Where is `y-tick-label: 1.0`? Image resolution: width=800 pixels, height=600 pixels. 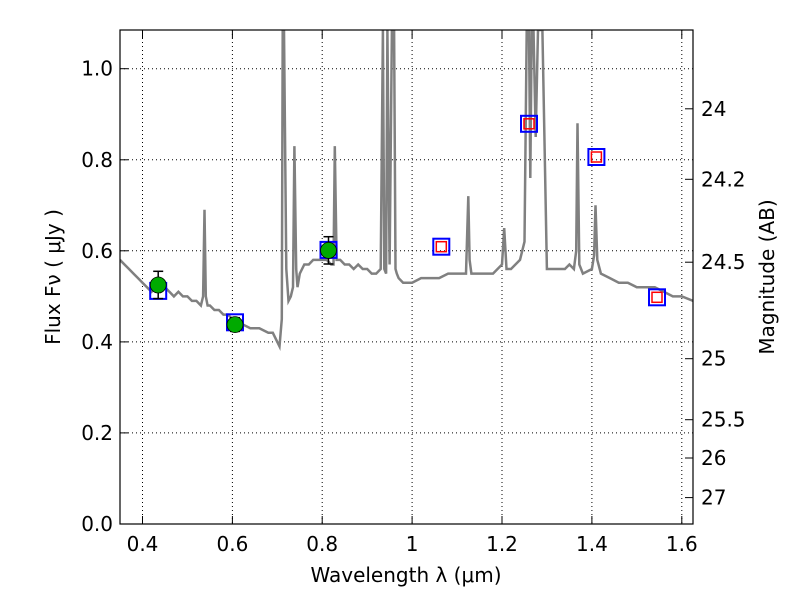 y-tick-label: 1.0 is located at coordinates (97, 69).